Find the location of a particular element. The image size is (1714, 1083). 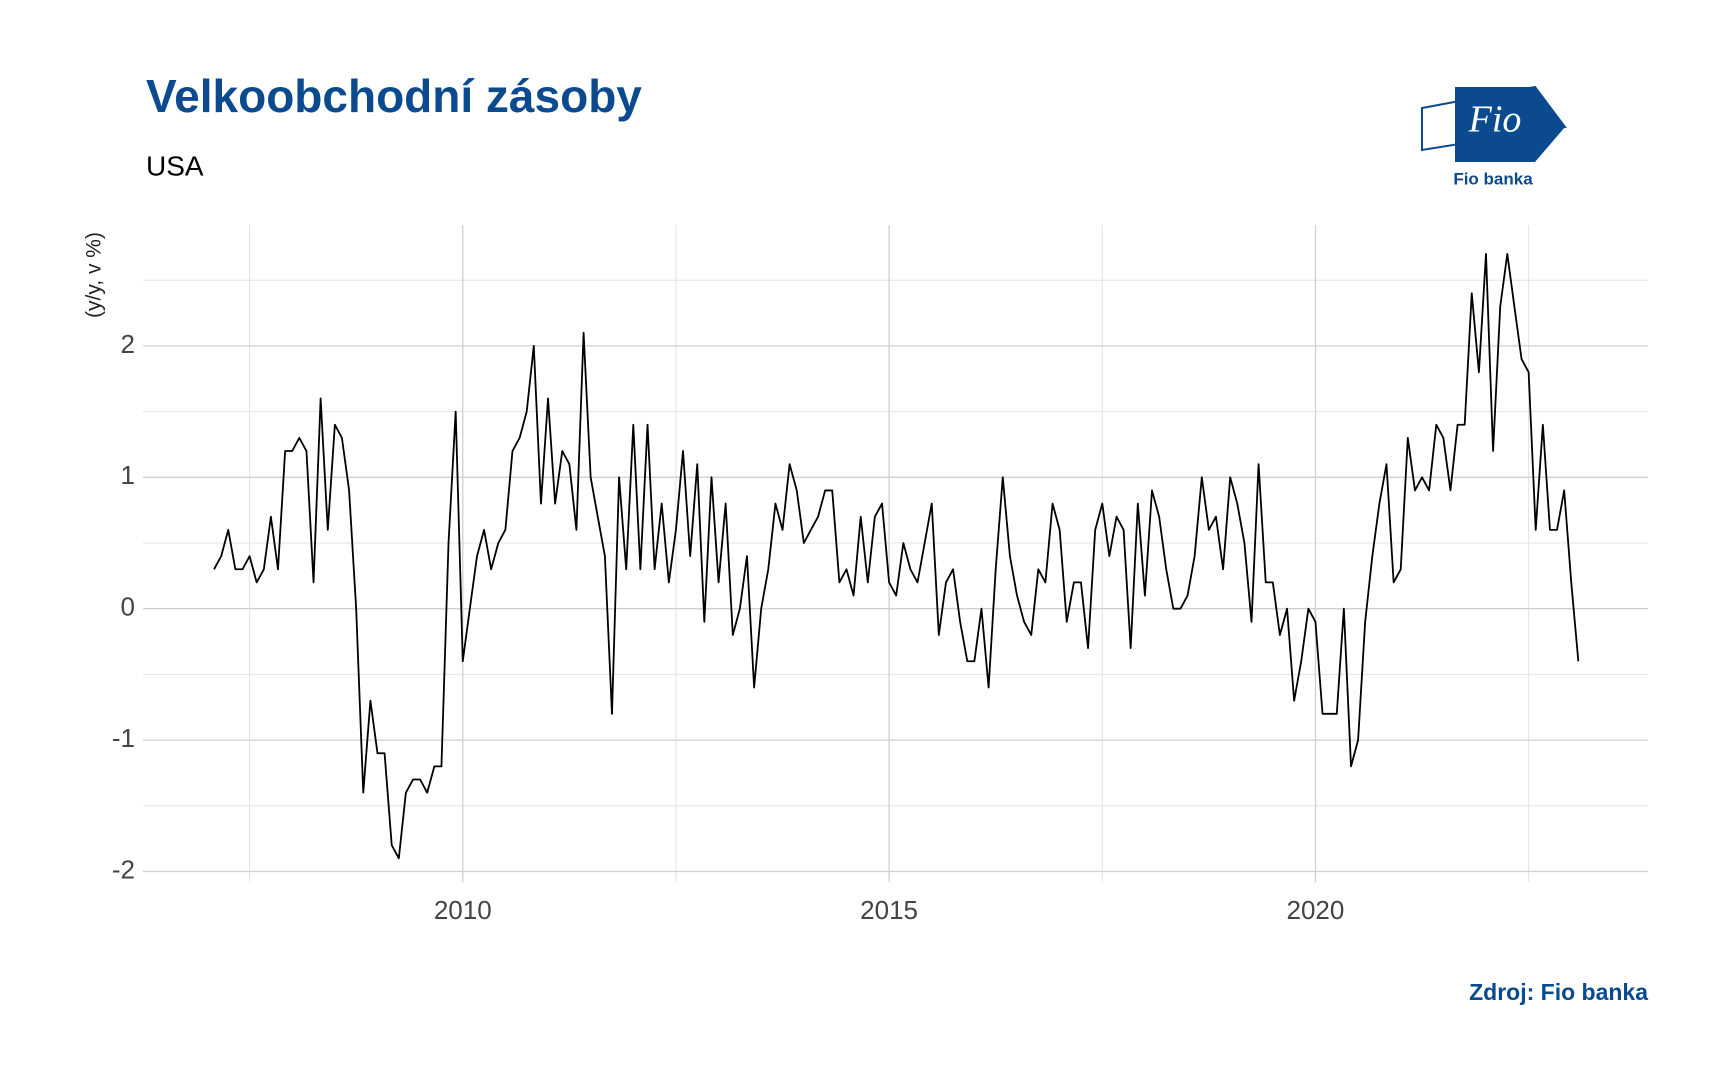

x-tick-label: 2015 is located at coordinates (889, 910).